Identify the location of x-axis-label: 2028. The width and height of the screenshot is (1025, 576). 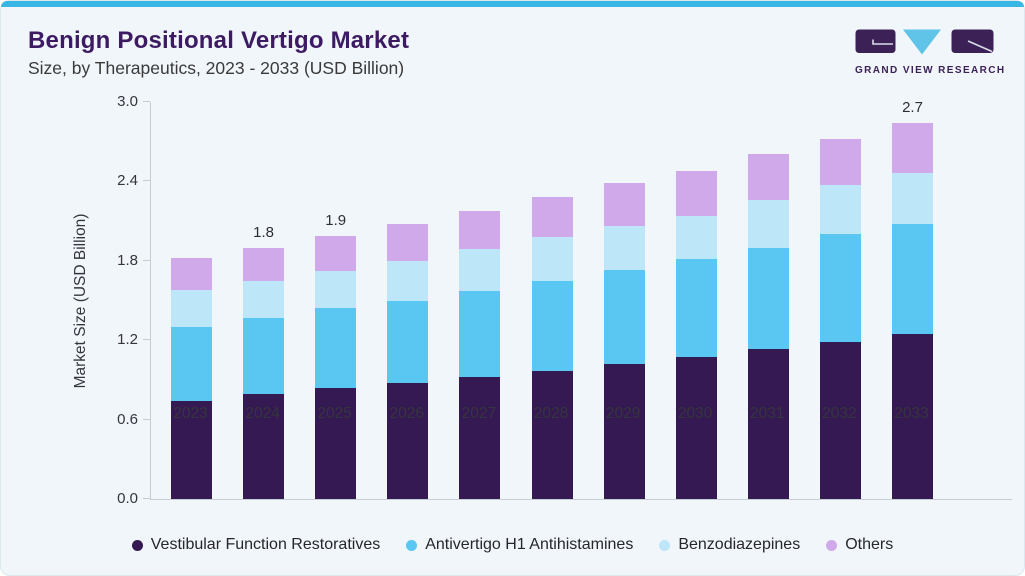
(551, 413).